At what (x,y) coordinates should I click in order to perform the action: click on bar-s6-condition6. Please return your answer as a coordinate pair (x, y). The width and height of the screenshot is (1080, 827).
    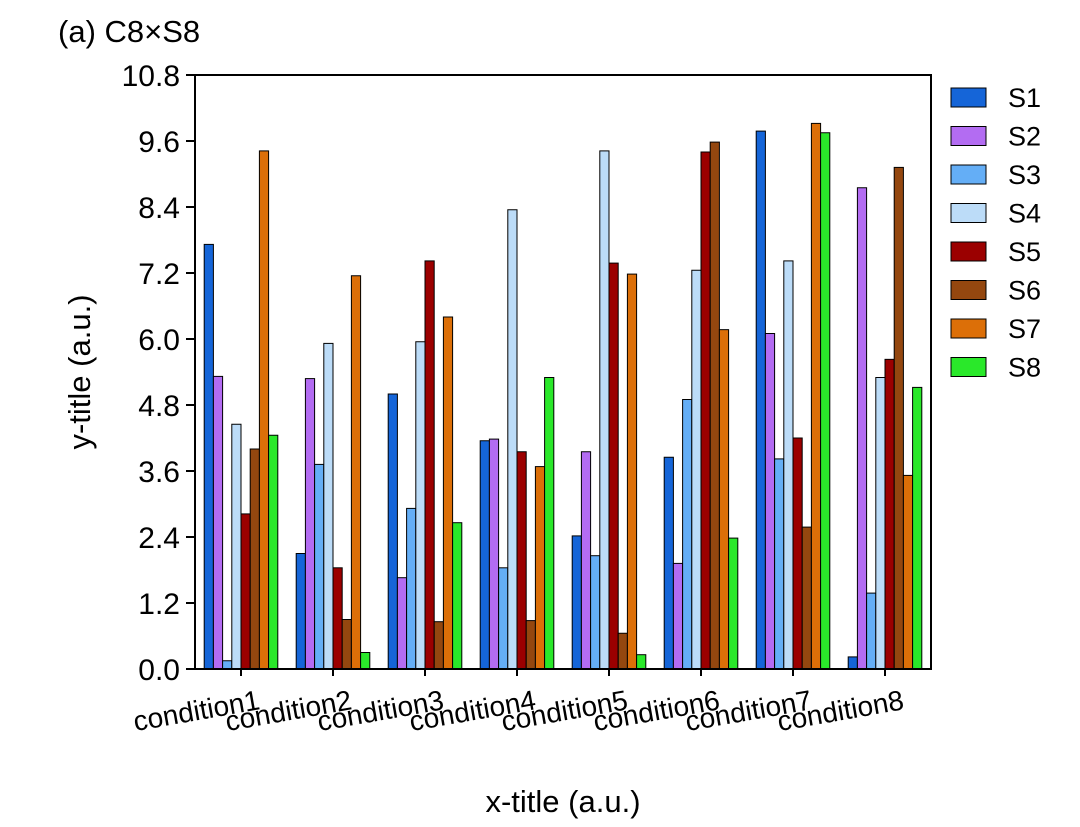
    Looking at the image, I should click on (714, 405).